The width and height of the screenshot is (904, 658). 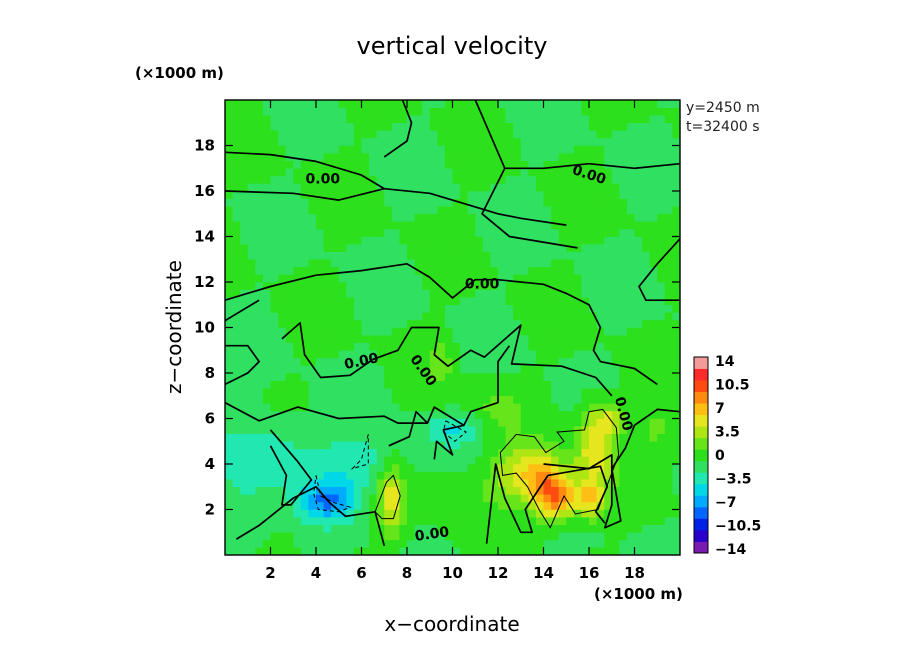 What do you see at coordinates (701, 535) in the screenshot?
I see `colorbar-swatch` at bounding box center [701, 535].